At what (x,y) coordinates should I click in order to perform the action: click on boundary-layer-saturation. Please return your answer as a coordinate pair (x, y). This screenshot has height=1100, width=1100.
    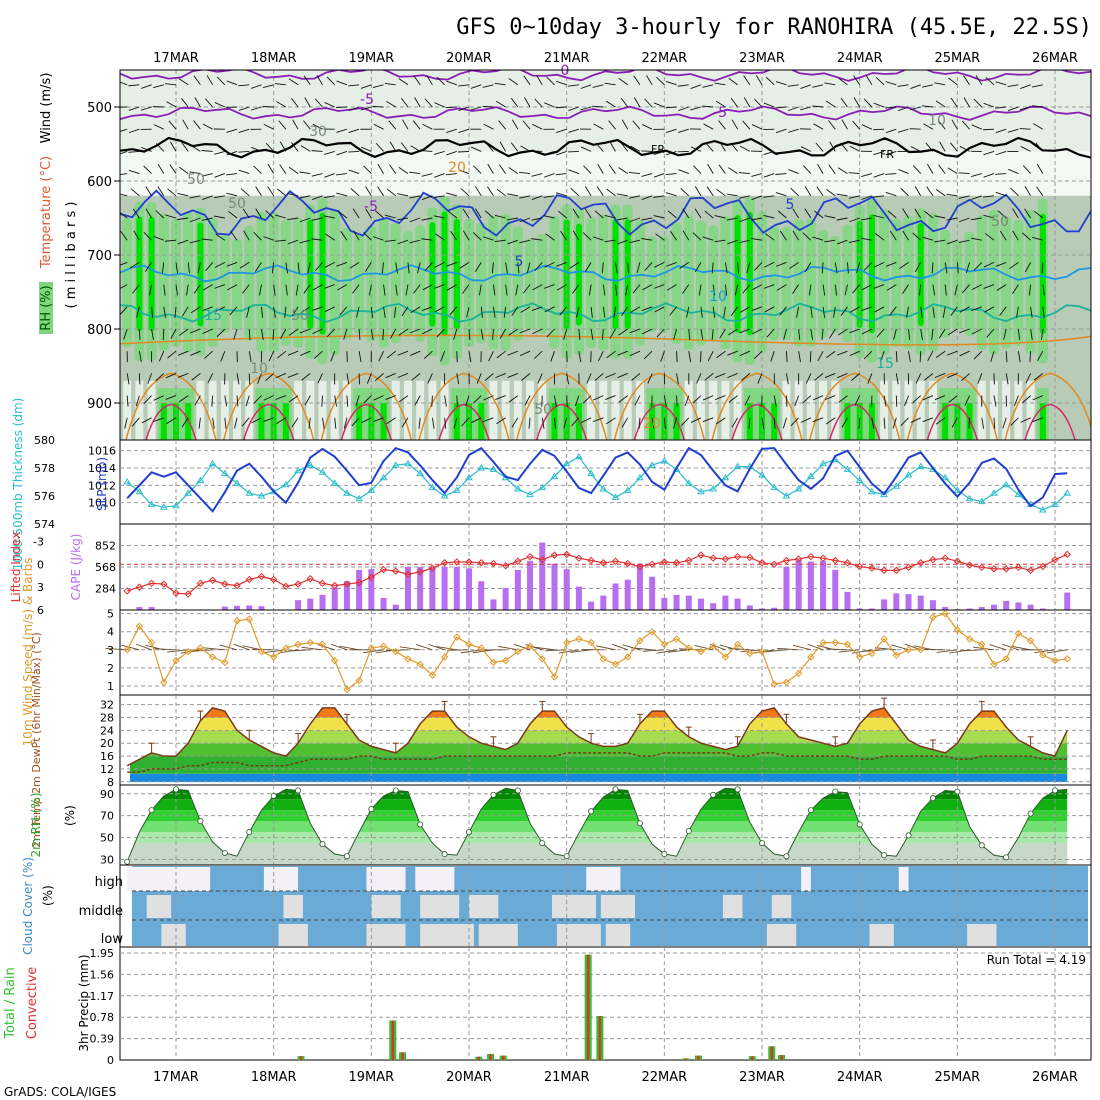
    Looking at the image, I should click on (945, 421).